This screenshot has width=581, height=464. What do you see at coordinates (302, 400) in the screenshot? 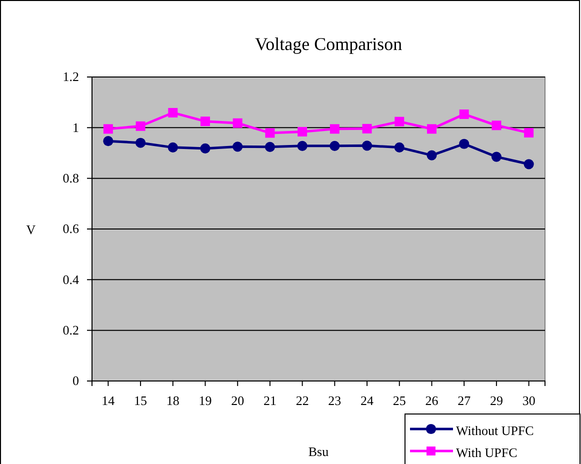
I see `x-tick-label: 22` at bounding box center [302, 400].